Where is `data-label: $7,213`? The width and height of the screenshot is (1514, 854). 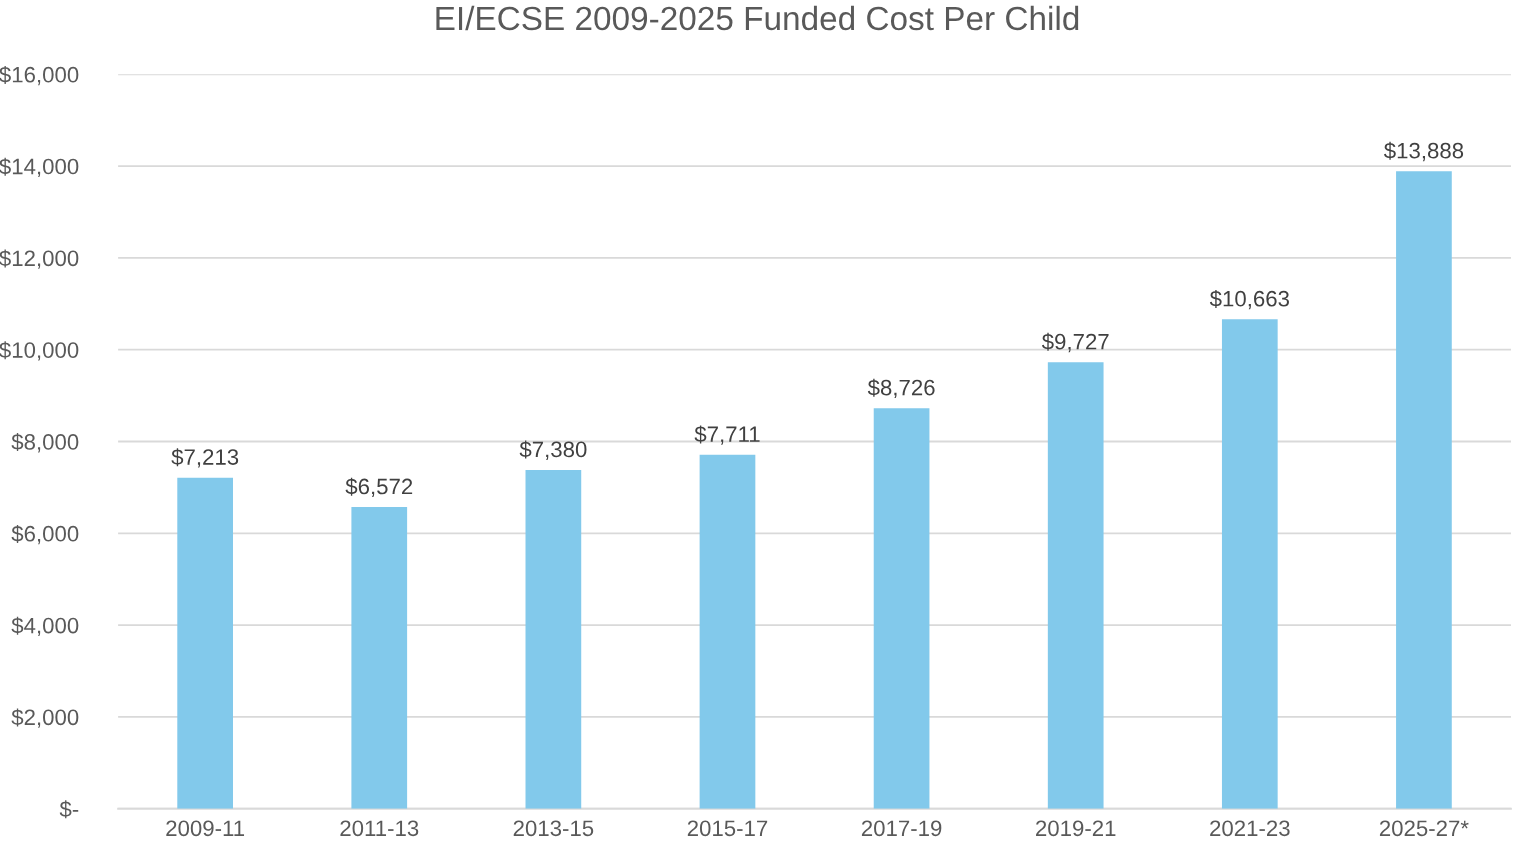
data-label: $7,213 is located at coordinates (205, 458).